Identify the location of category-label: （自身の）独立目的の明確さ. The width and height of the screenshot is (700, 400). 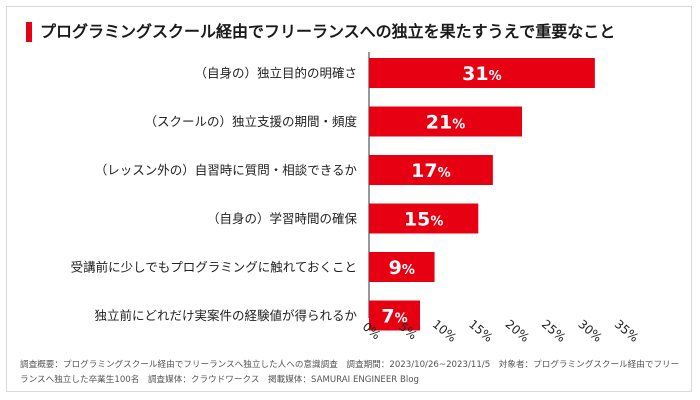
(275, 73).